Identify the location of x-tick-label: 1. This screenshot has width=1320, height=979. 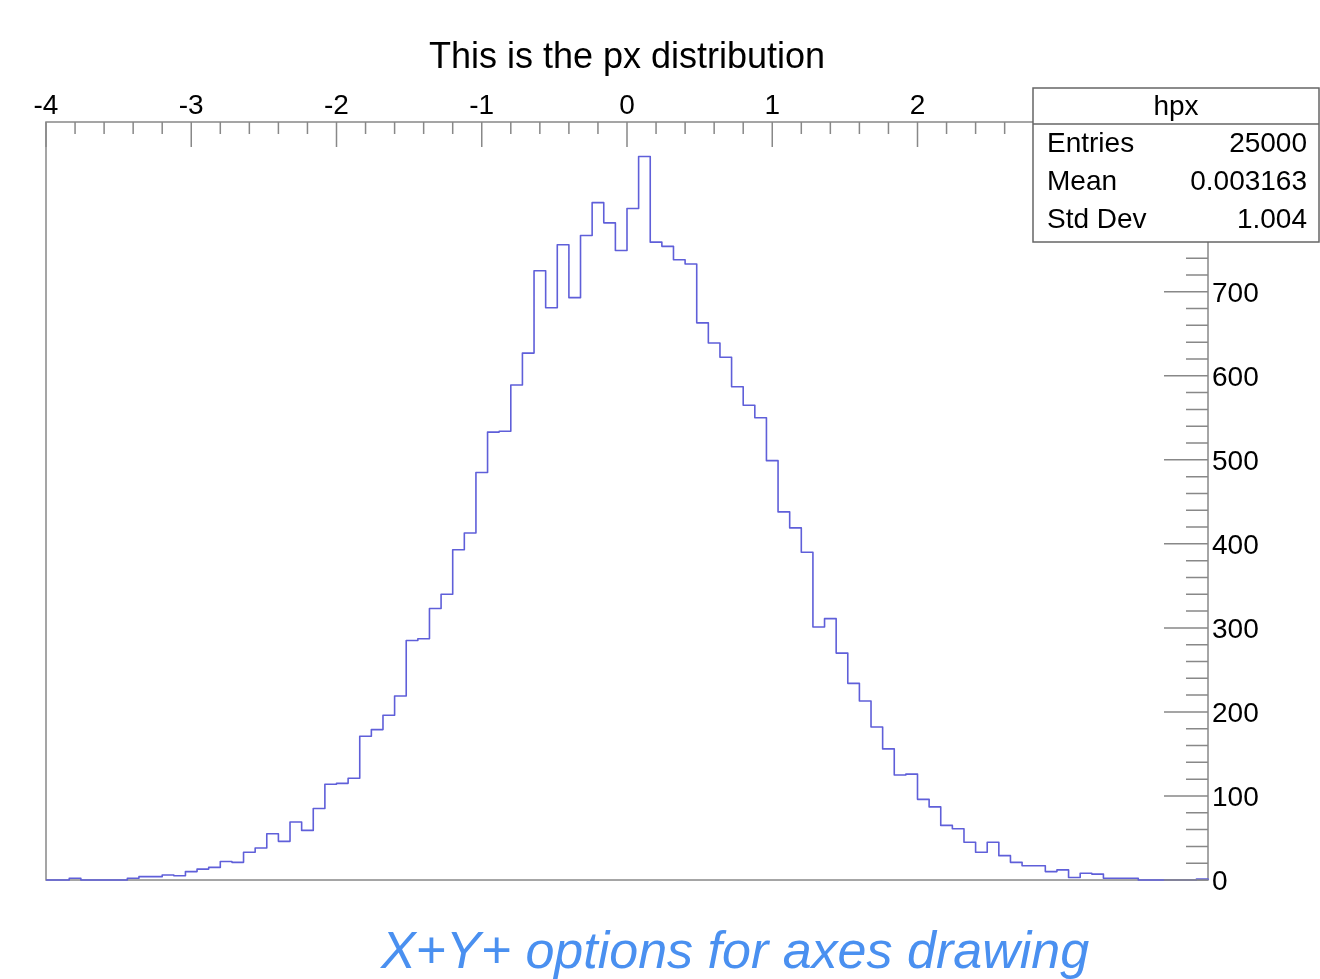
(772, 104).